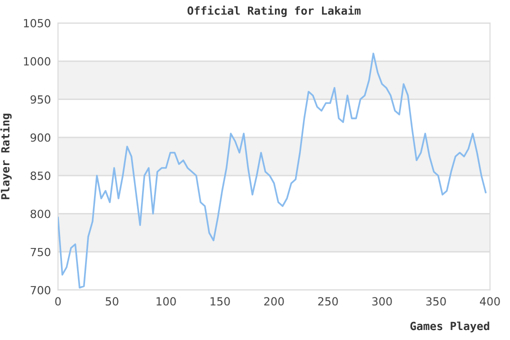  I want to click on x-axis-title: Games Played, so click(450, 327).